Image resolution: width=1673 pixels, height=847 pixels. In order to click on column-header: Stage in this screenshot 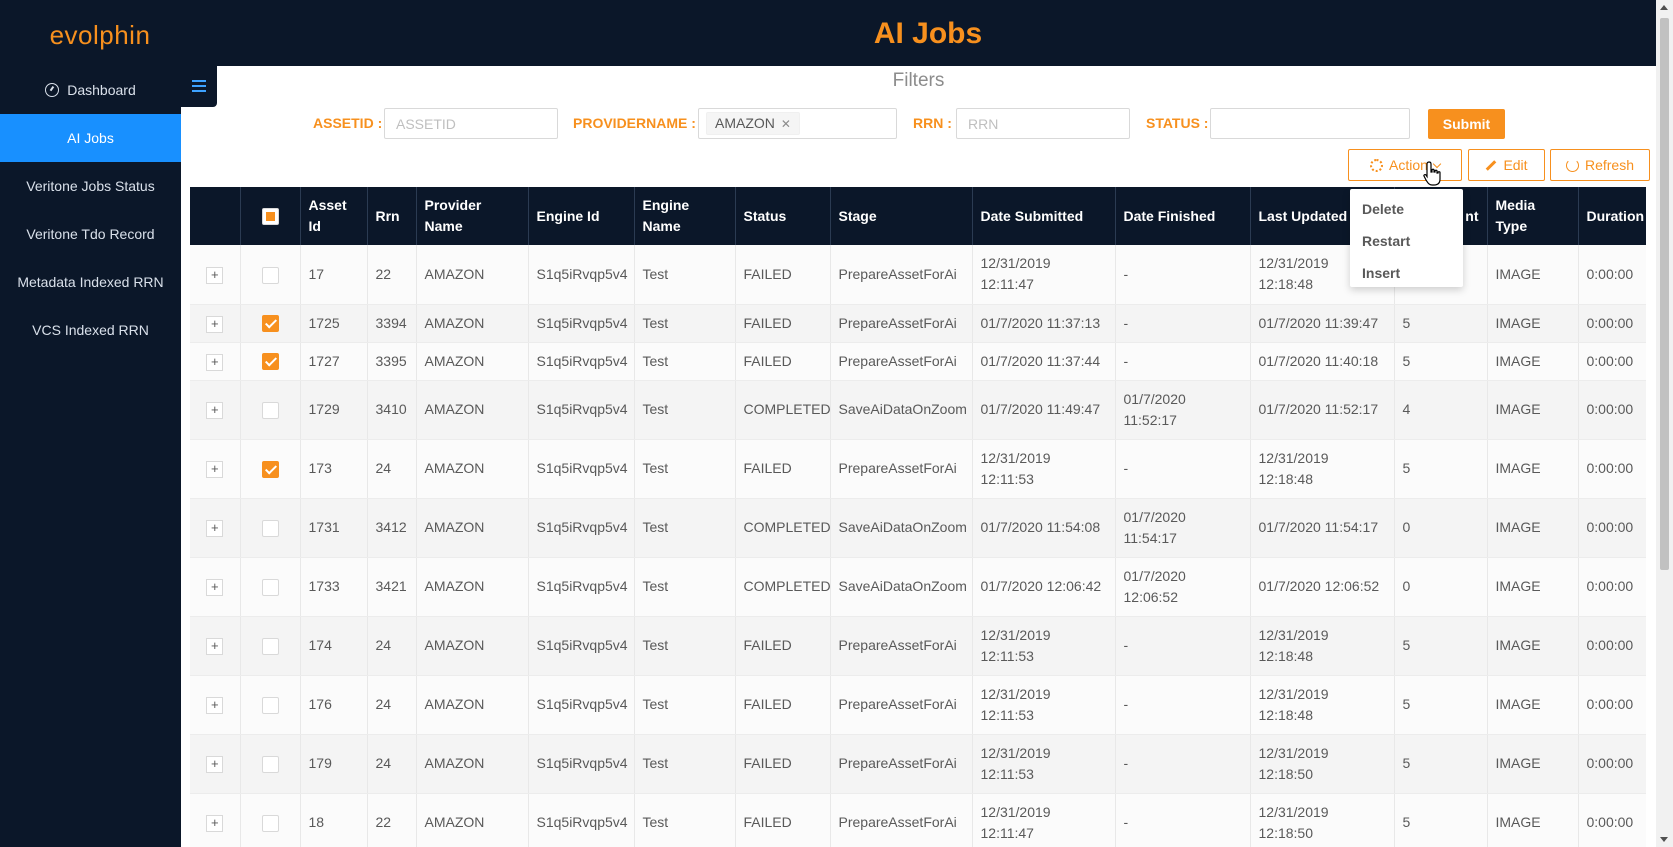, I will do `click(901, 216)`.